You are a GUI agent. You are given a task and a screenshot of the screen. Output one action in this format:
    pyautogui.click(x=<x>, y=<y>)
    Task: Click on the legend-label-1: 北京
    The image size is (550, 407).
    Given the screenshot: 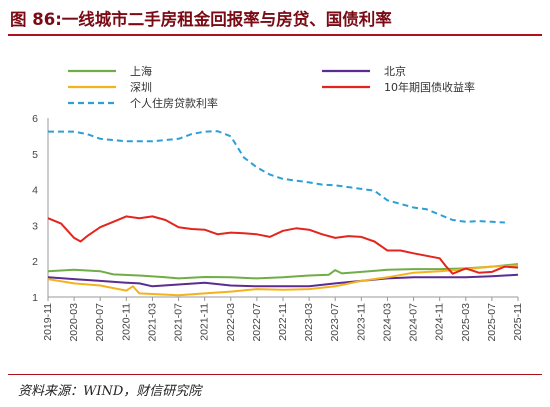 What is the action you would take?
    pyautogui.click(x=395, y=71)
    